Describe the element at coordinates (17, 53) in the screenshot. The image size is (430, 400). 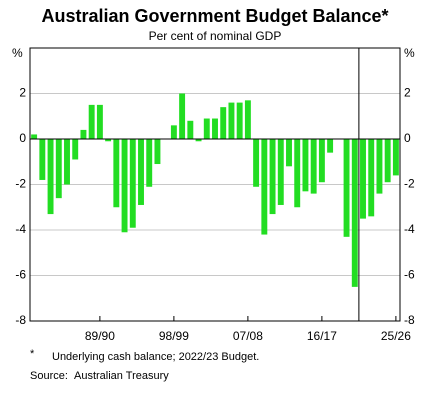
I see `y-axis-label: %` at that location.